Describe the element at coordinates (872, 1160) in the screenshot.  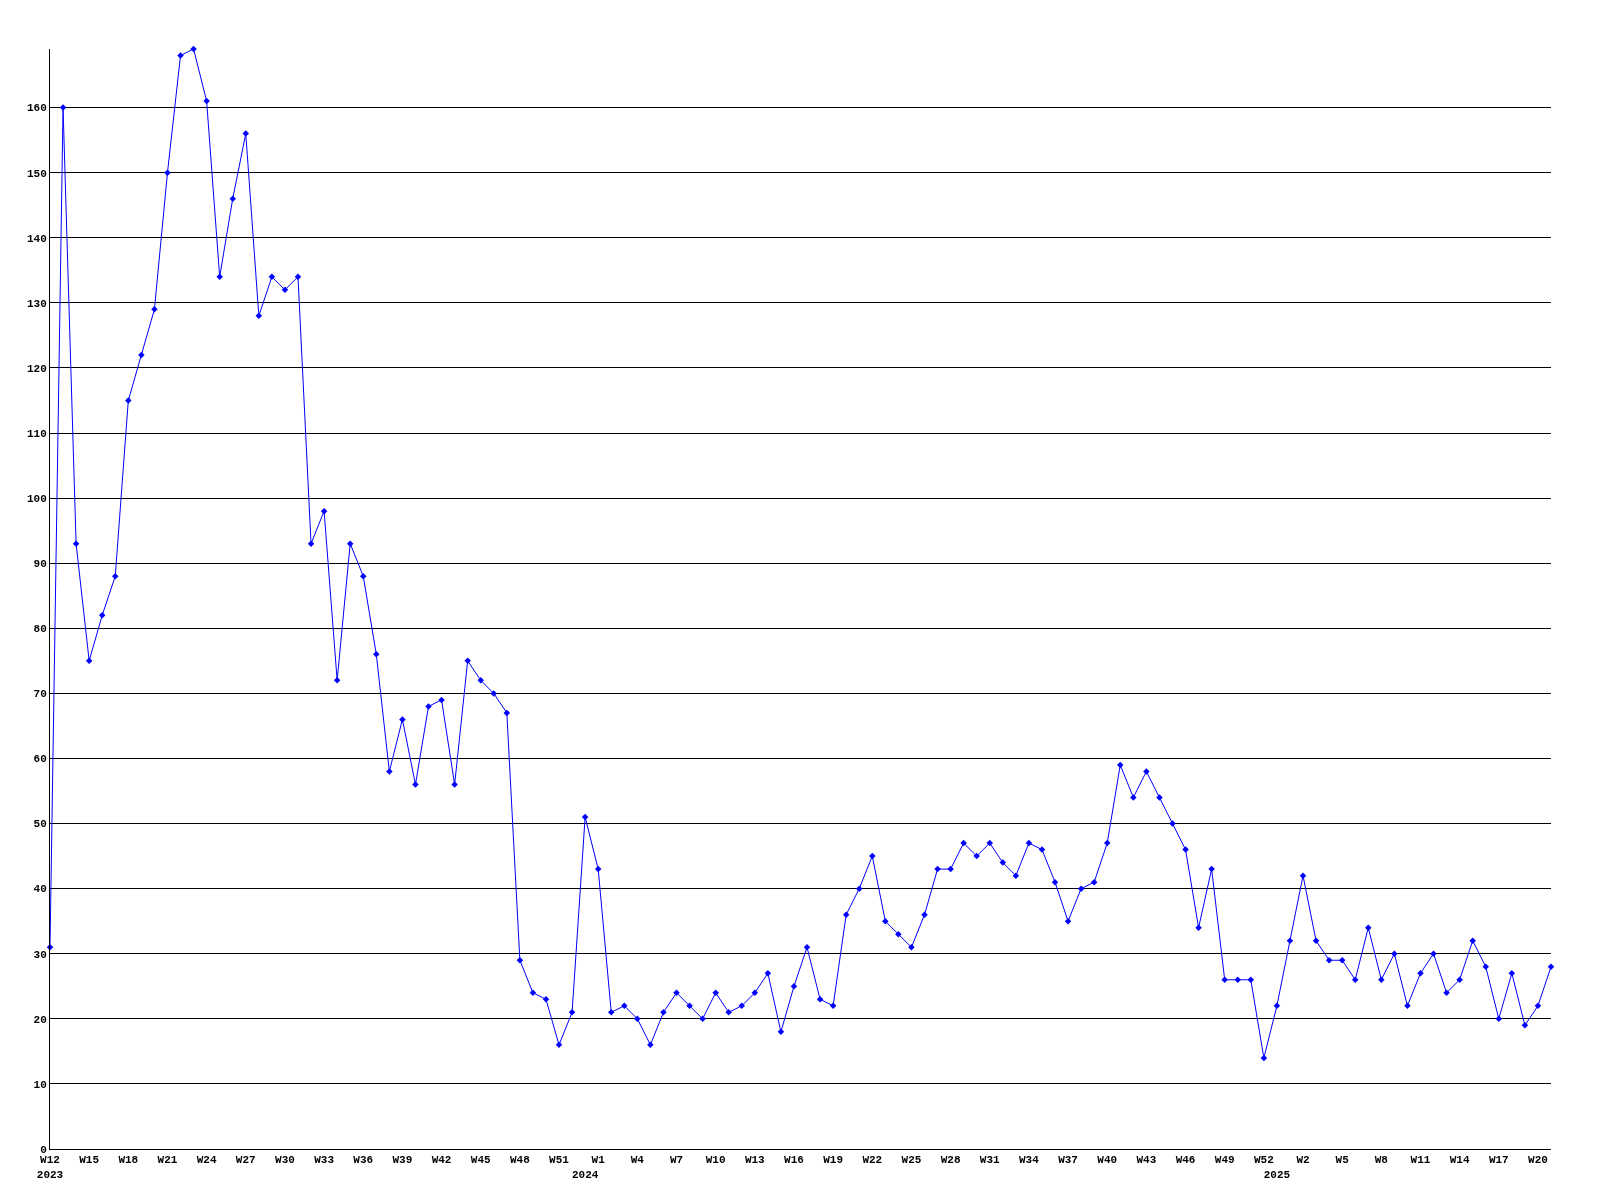
I see `x-tick-label: W22` at that location.